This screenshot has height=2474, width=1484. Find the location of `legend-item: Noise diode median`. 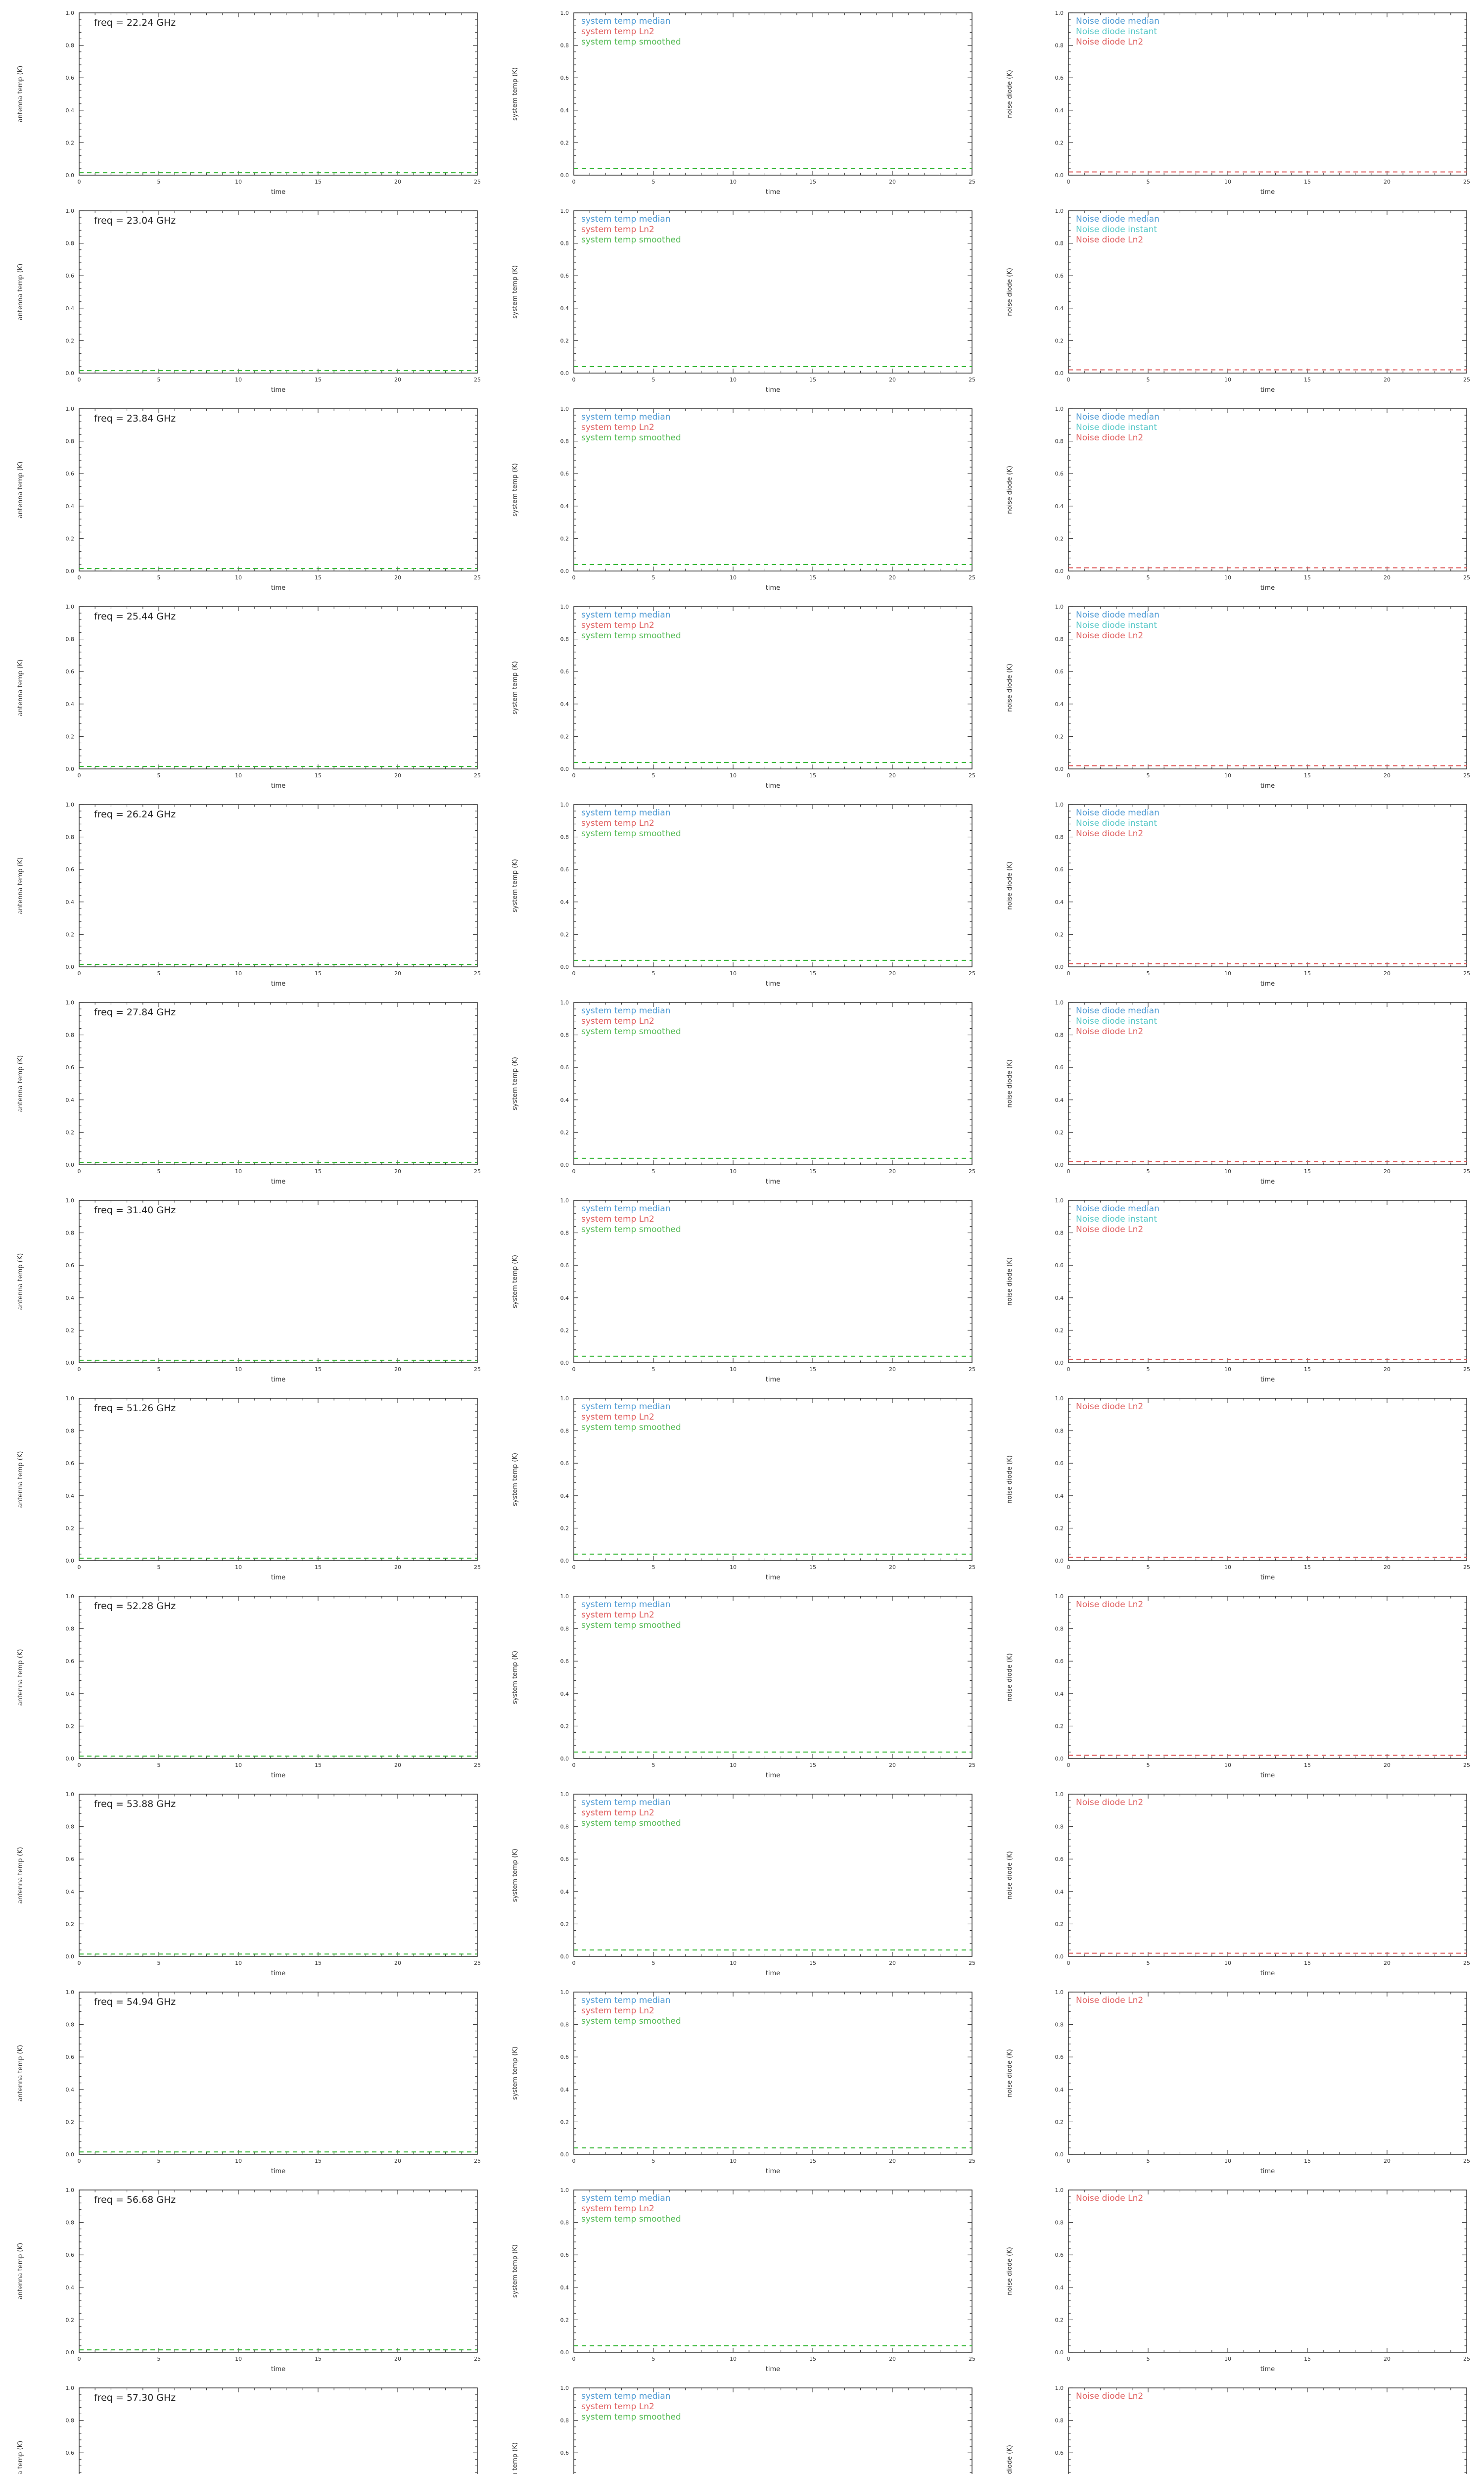

legend-item: Noise diode median is located at coordinates (1117, 615).